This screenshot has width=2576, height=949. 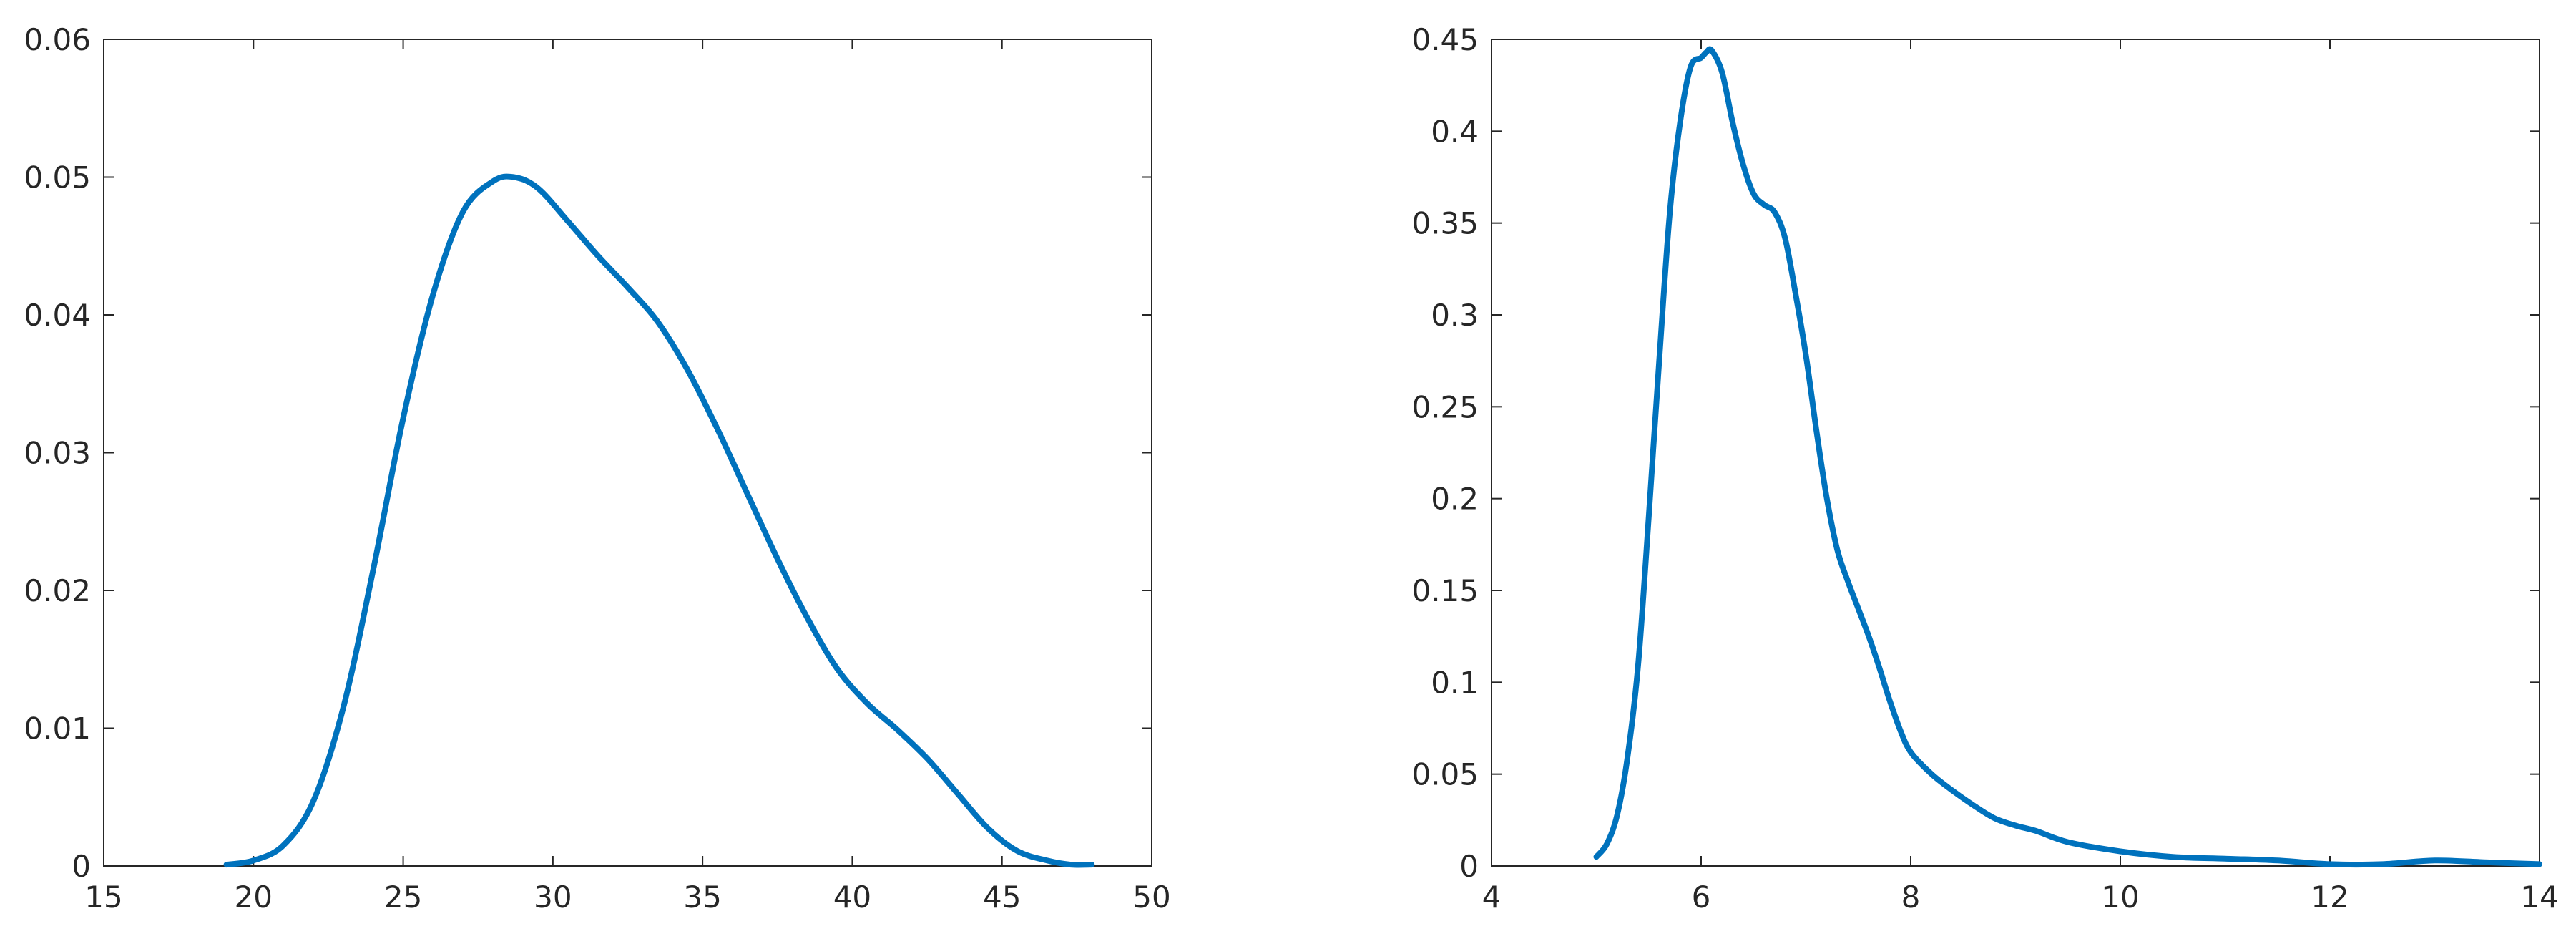 What do you see at coordinates (403, 898) in the screenshot?
I see `x-tick-label: 25` at bounding box center [403, 898].